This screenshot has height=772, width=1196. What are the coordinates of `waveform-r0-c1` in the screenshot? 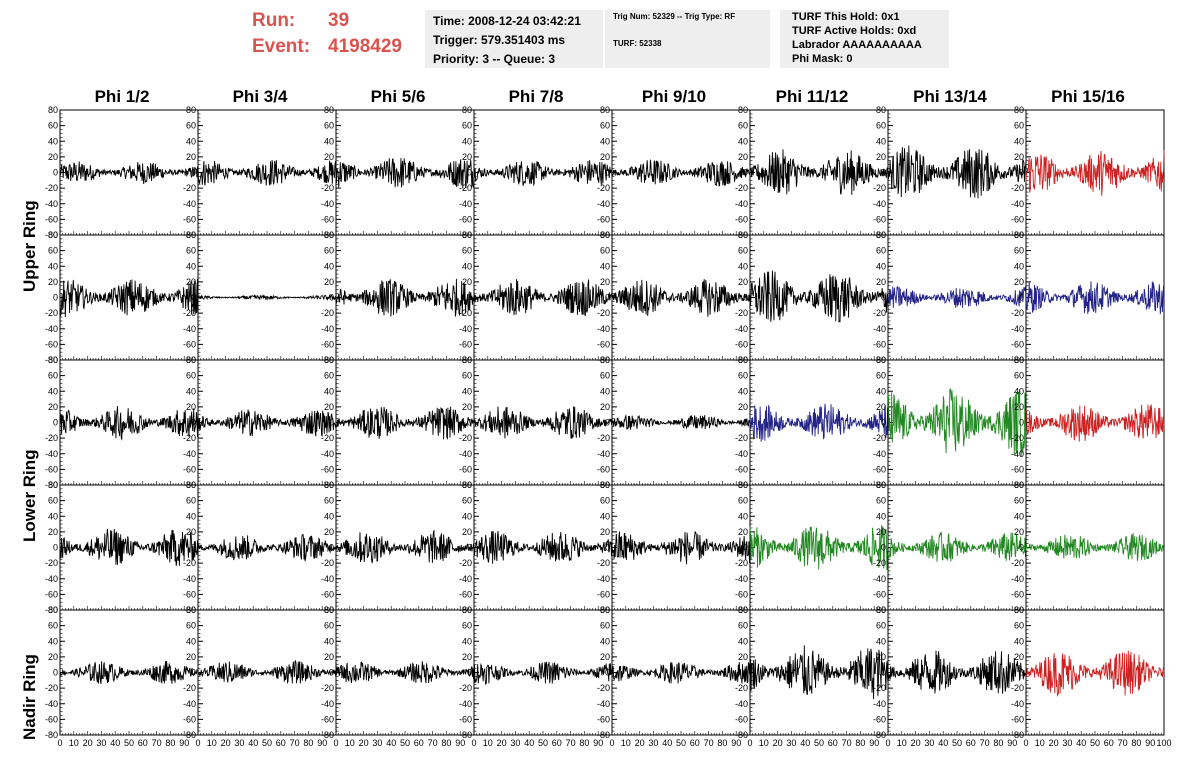 It's located at (267, 173).